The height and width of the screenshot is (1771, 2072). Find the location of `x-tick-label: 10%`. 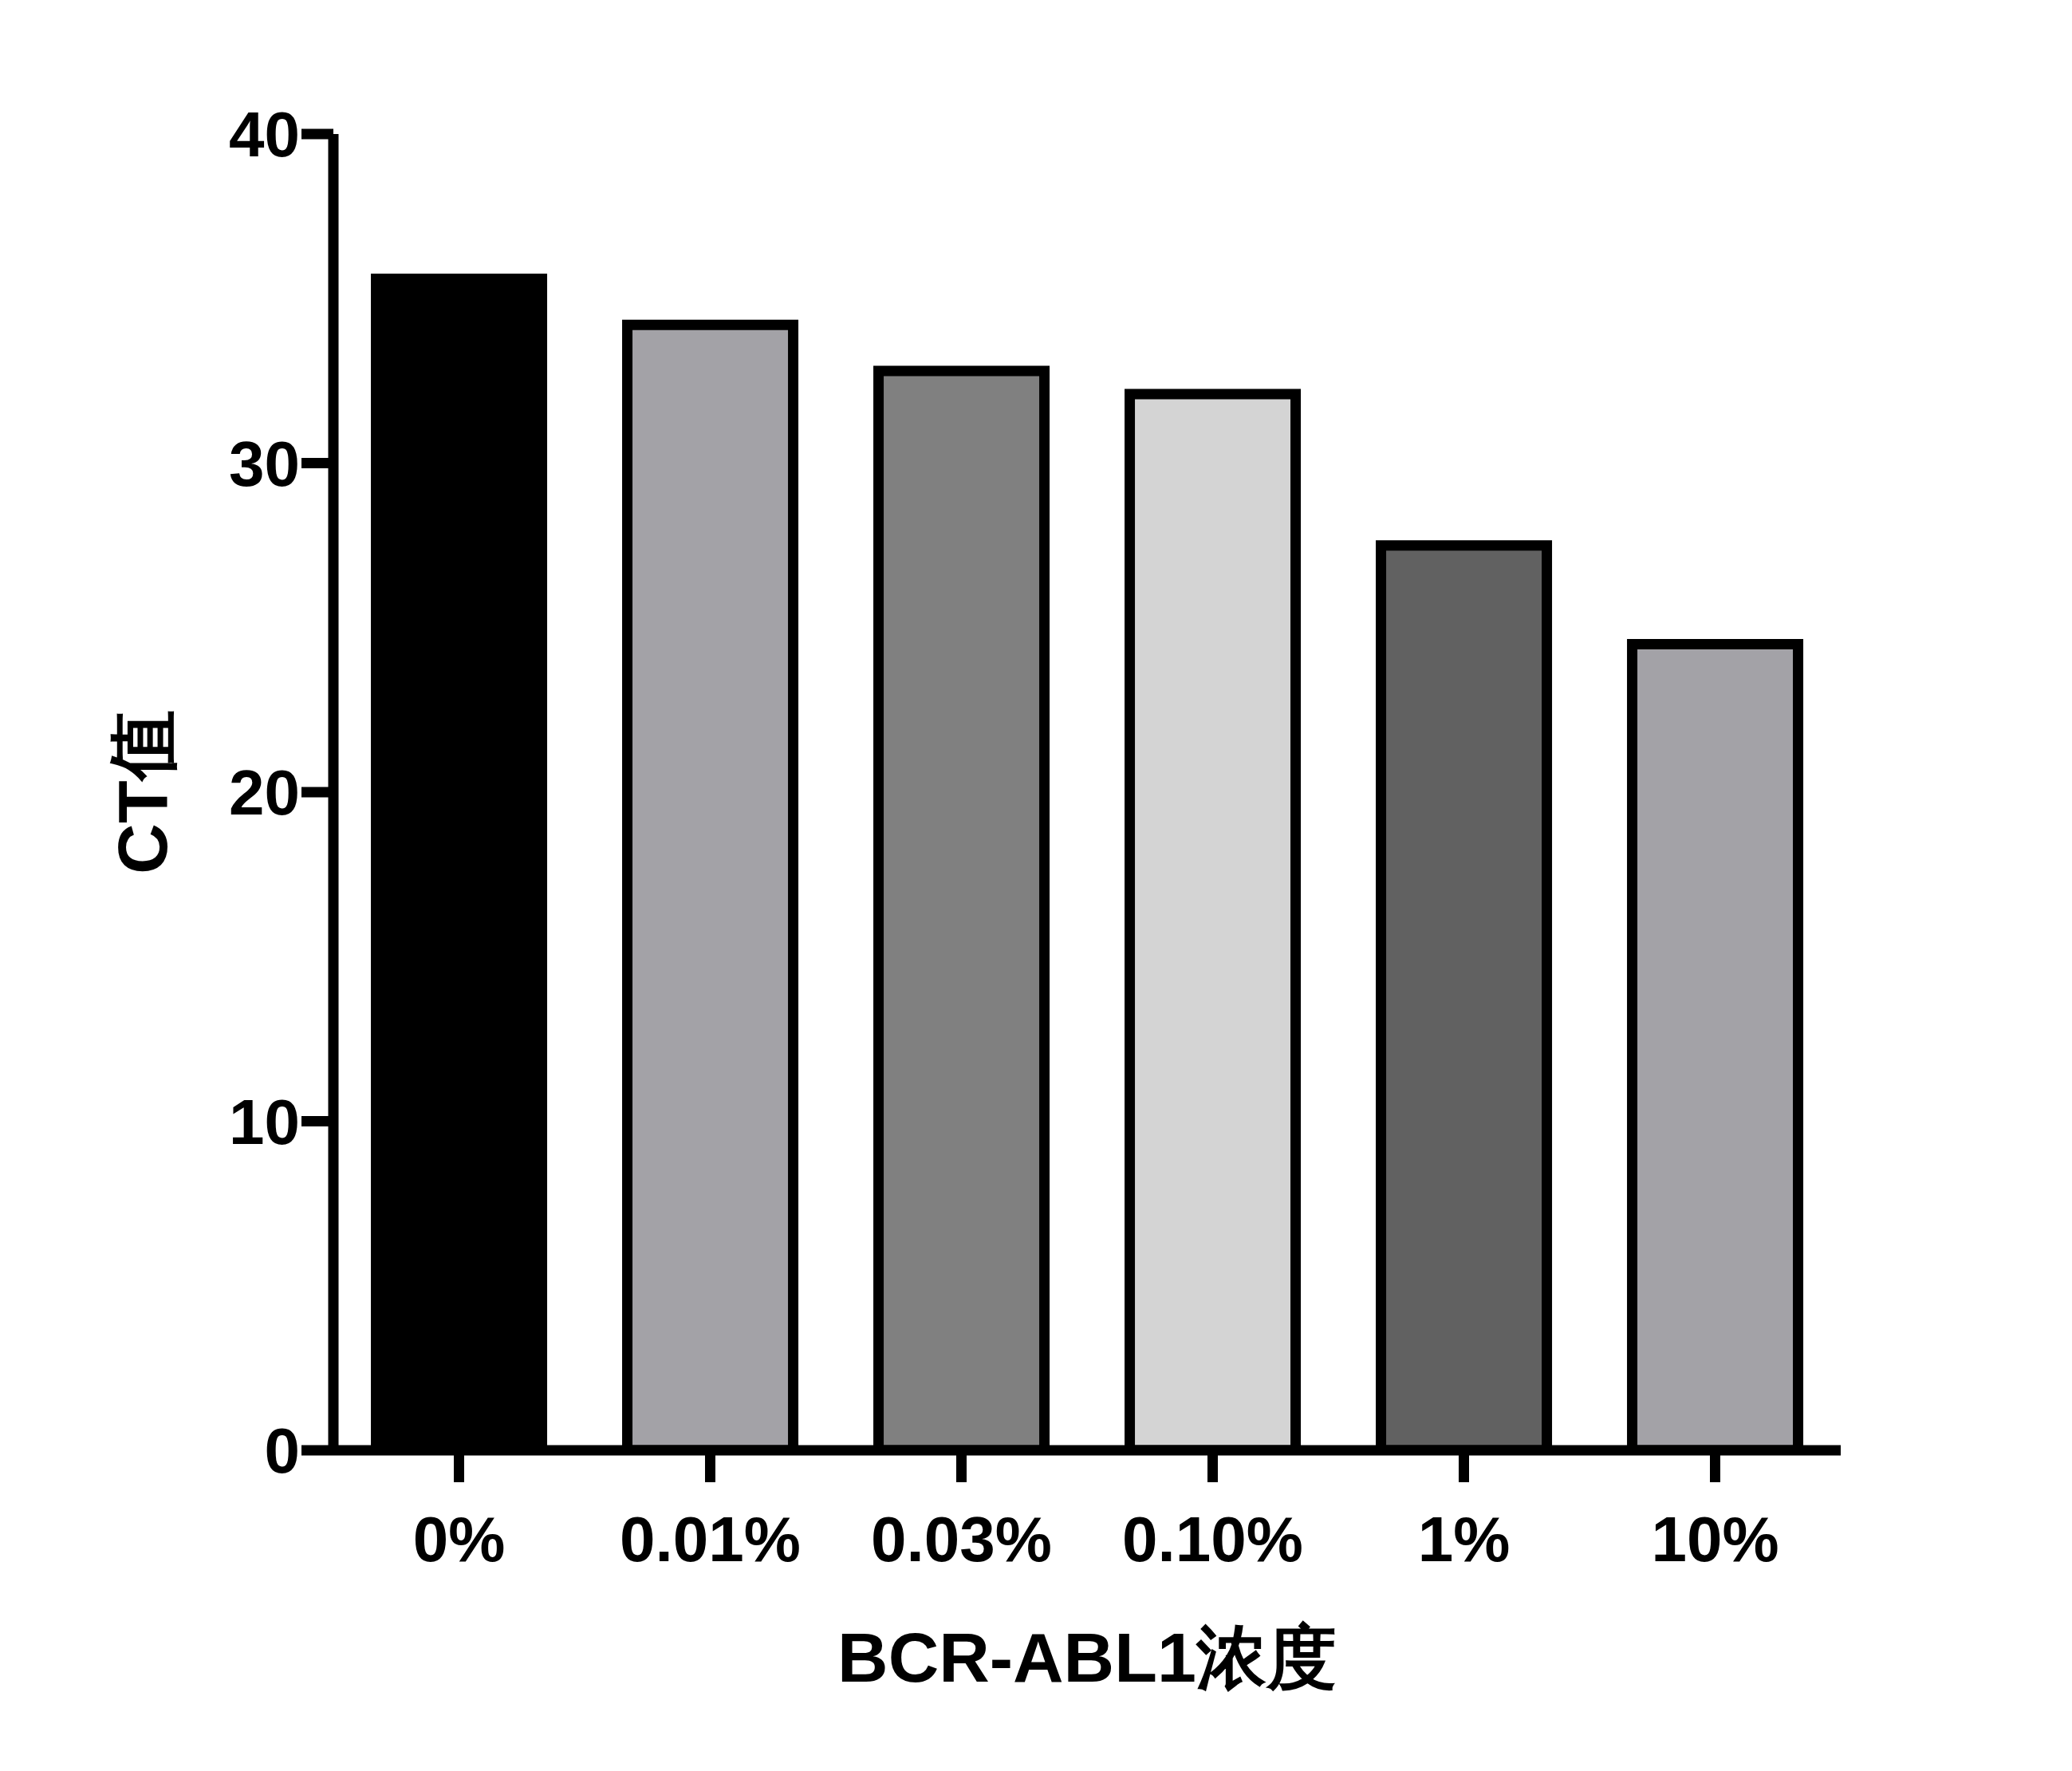

x-tick-label: 10% is located at coordinates (1715, 1539).